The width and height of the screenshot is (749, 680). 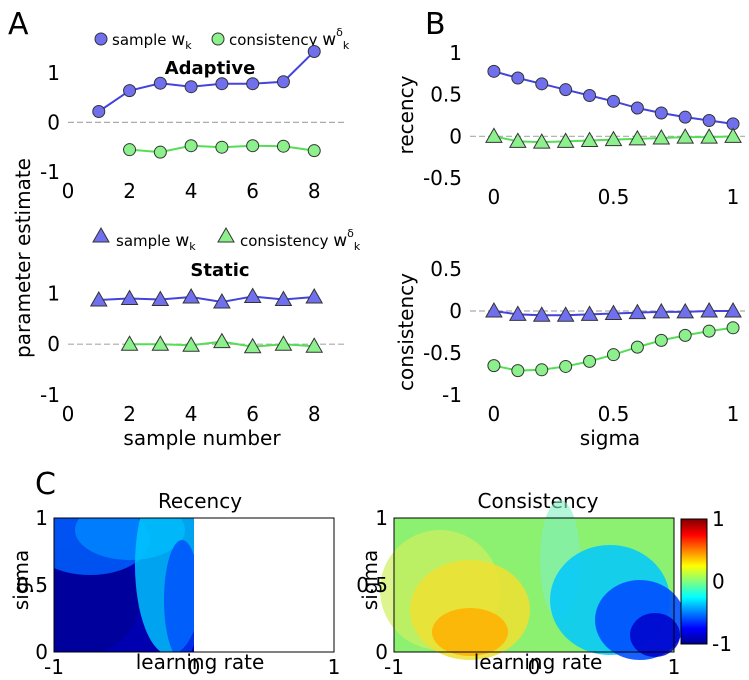 What do you see at coordinates (584, 125) in the screenshot?
I see `panel-b-recency: -0.5 0 0.5 1 0 0.5 1` at bounding box center [584, 125].